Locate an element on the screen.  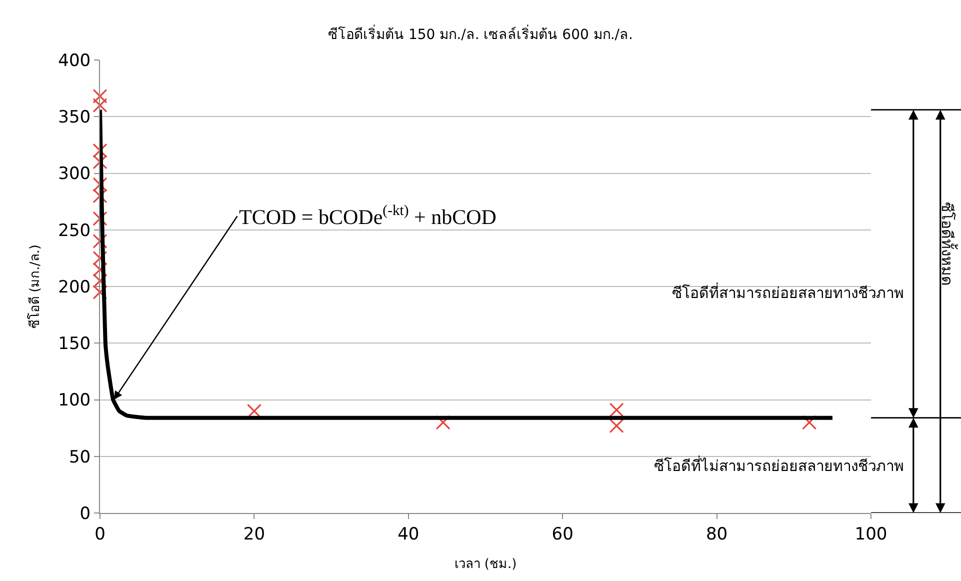
x-tick-label: 100 is located at coordinates (871, 534).